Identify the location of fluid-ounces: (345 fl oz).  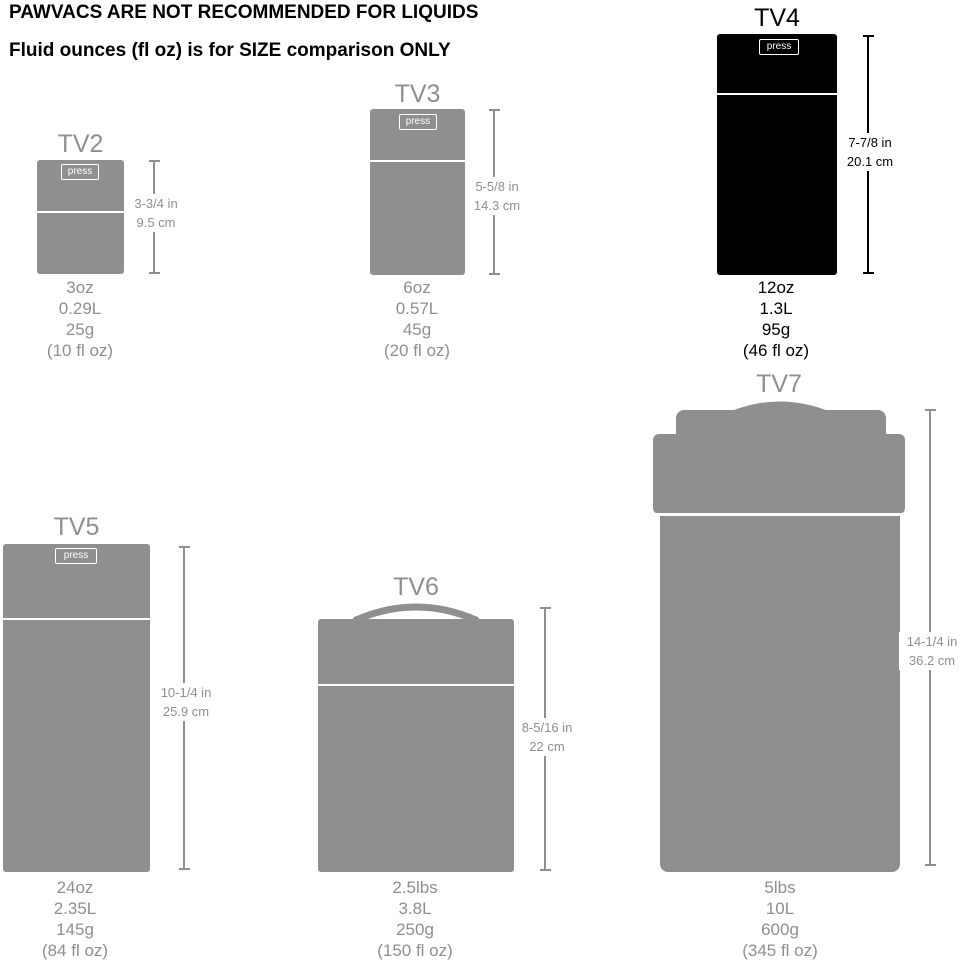
(780, 950).